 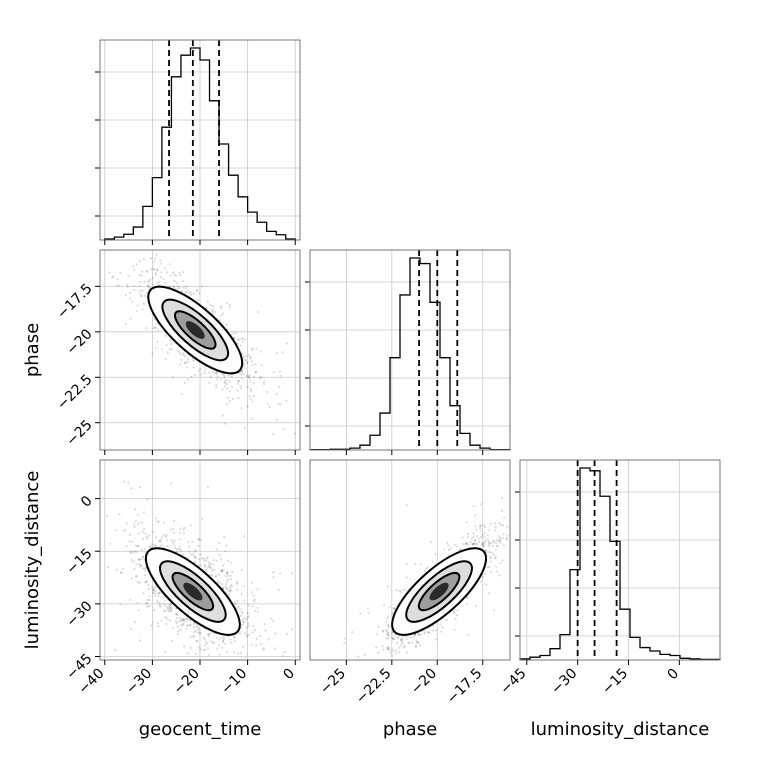 What do you see at coordinates (424, 682) in the screenshot?
I see `xtick-label: −20` at bounding box center [424, 682].